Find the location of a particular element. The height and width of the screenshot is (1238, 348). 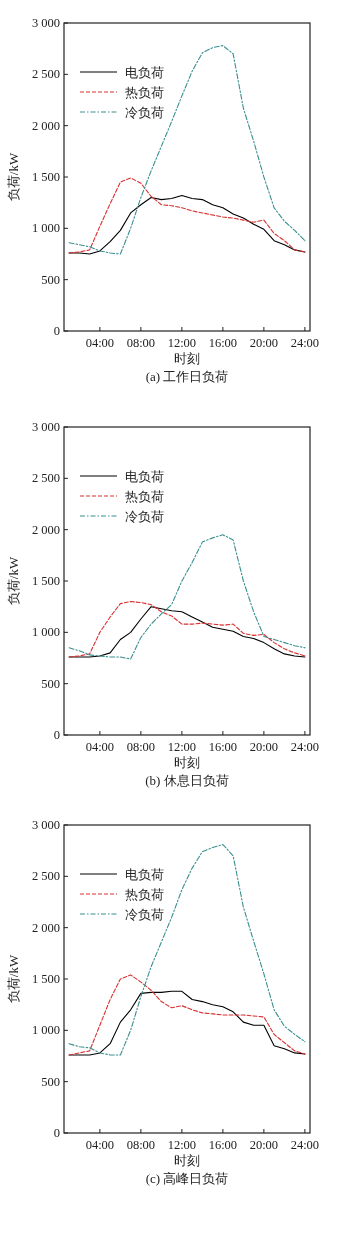

text: (c) 高峰日负荷 is located at coordinates (187, 1178).